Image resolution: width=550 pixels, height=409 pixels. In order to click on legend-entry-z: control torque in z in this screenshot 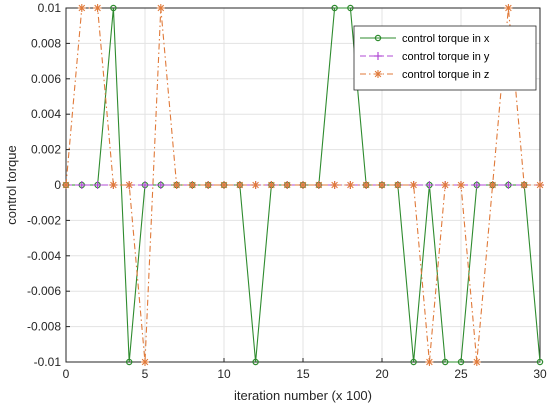, I will do `click(424, 75)`.